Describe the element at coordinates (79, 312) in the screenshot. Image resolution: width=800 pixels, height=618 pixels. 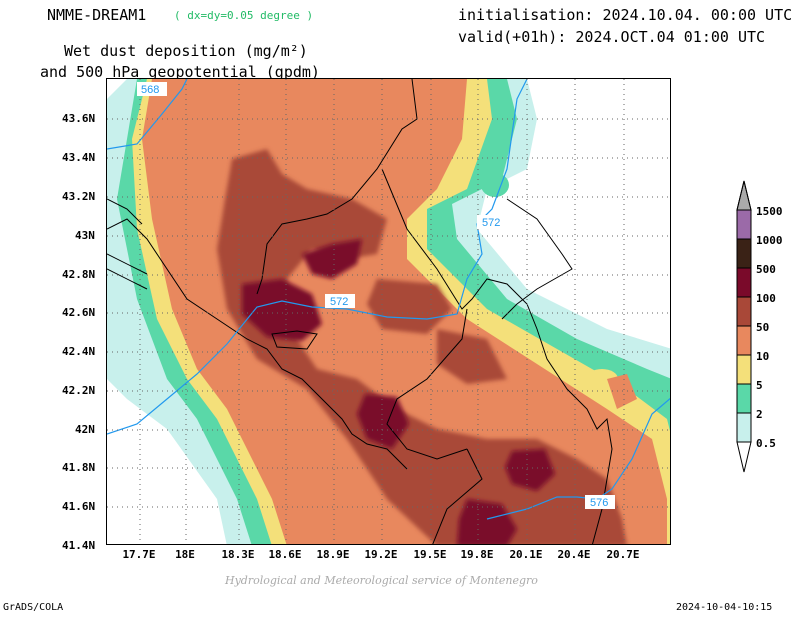
I see `lat-label: 42.6N` at that location.